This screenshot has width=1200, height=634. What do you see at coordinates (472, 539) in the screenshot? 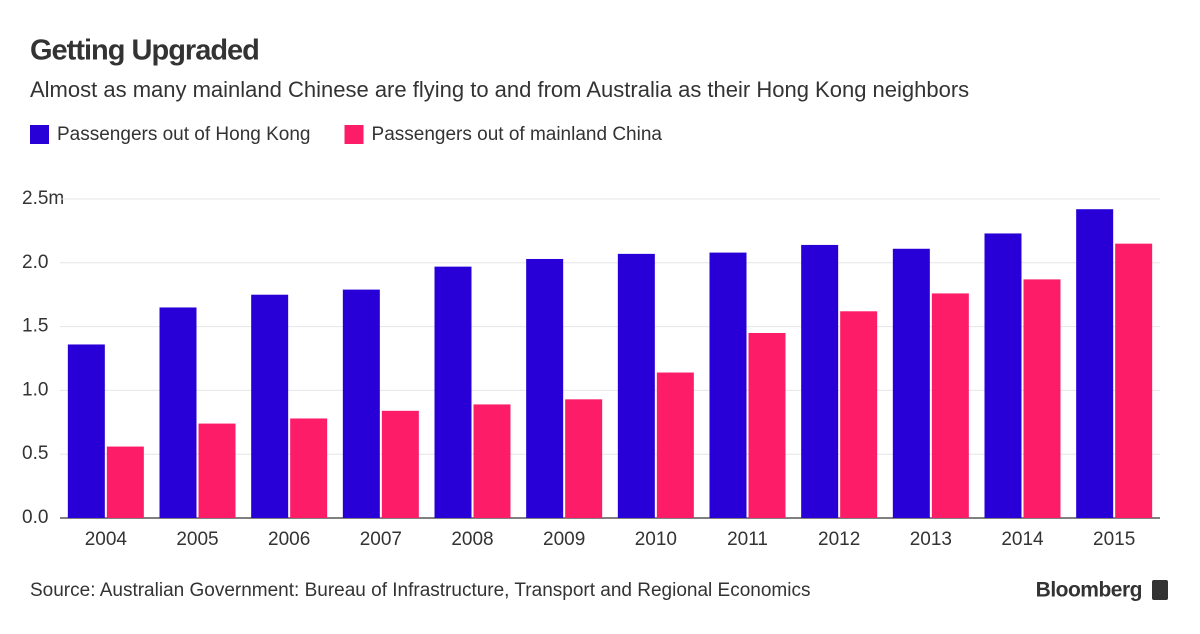
I see `x-tick-label: 2008` at bounding box center [472, 539].